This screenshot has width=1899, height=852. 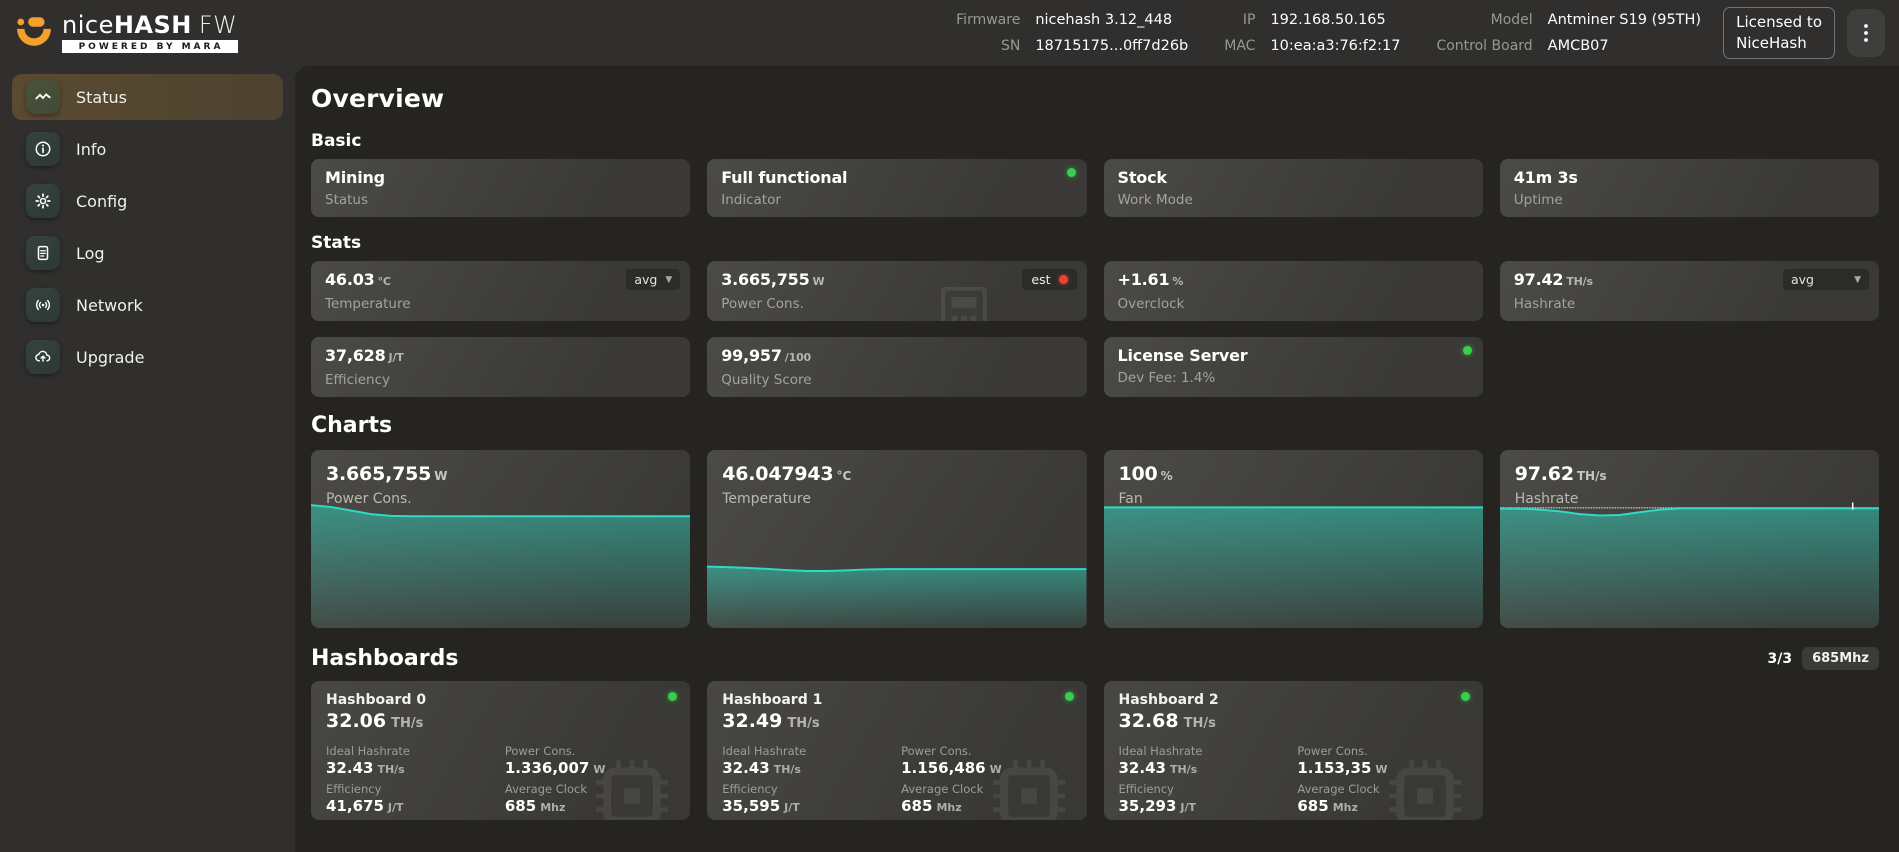 What do you see at coordinates (501, 539) in the screenshot?
I see `power-cons-chart-card: 3.665,755 W Power Cons.` at bounding box center [501, 539].